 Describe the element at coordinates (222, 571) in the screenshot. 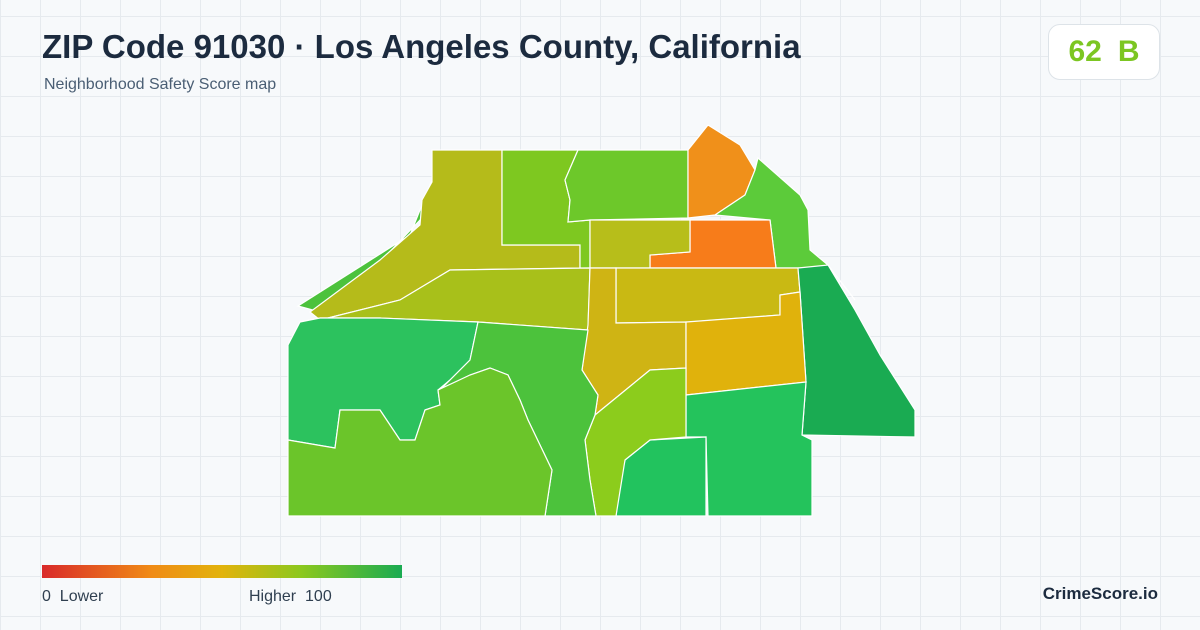

I see `legend-gradient` at that location.